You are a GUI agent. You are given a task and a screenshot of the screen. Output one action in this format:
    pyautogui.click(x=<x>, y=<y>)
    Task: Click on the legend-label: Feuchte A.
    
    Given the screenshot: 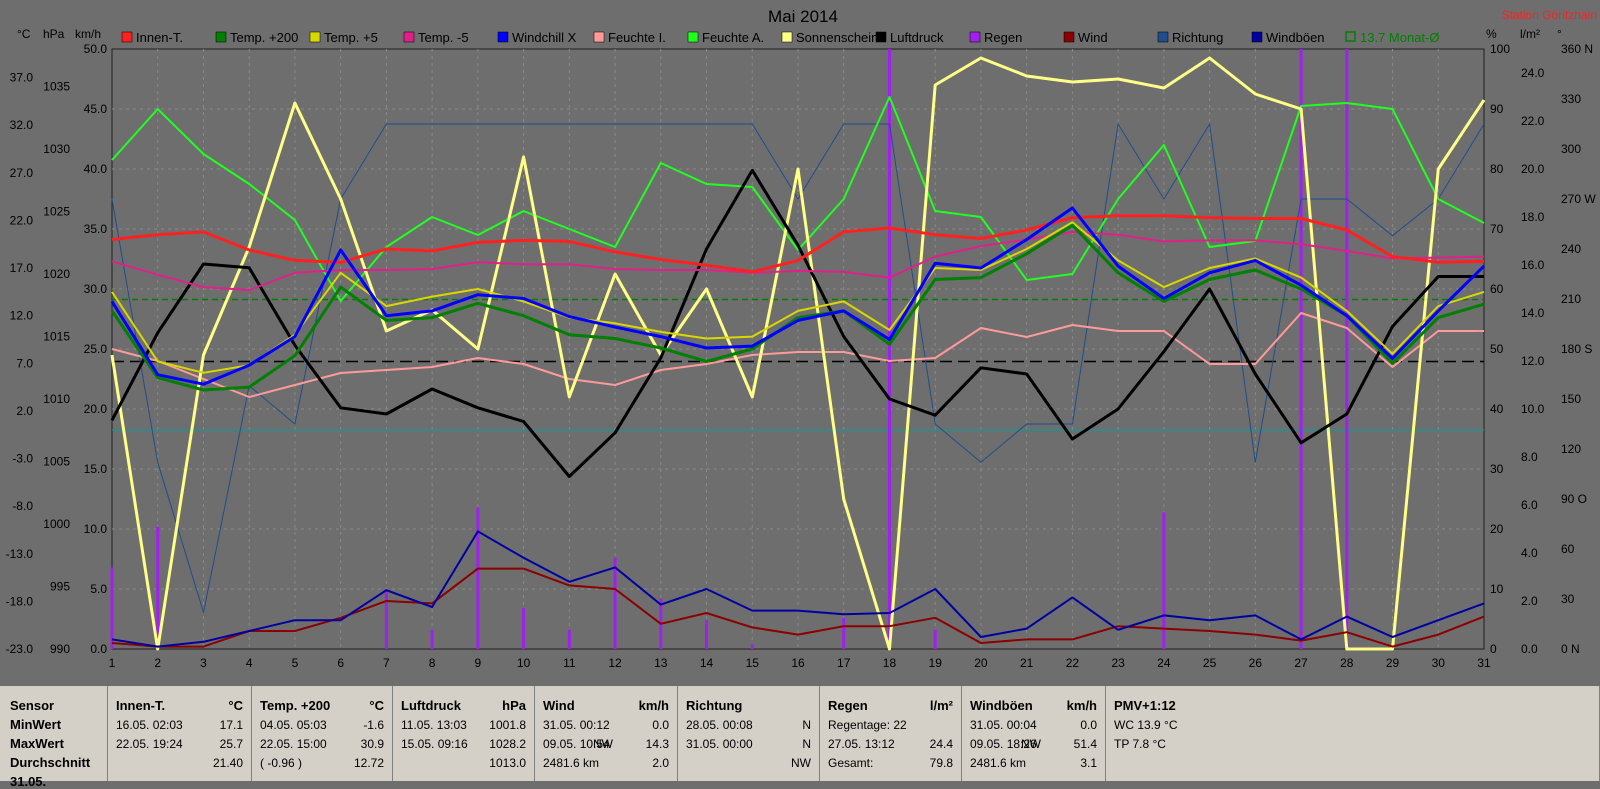 What is the action you would take?
    pyautogui.click(x=733, y=37)
    